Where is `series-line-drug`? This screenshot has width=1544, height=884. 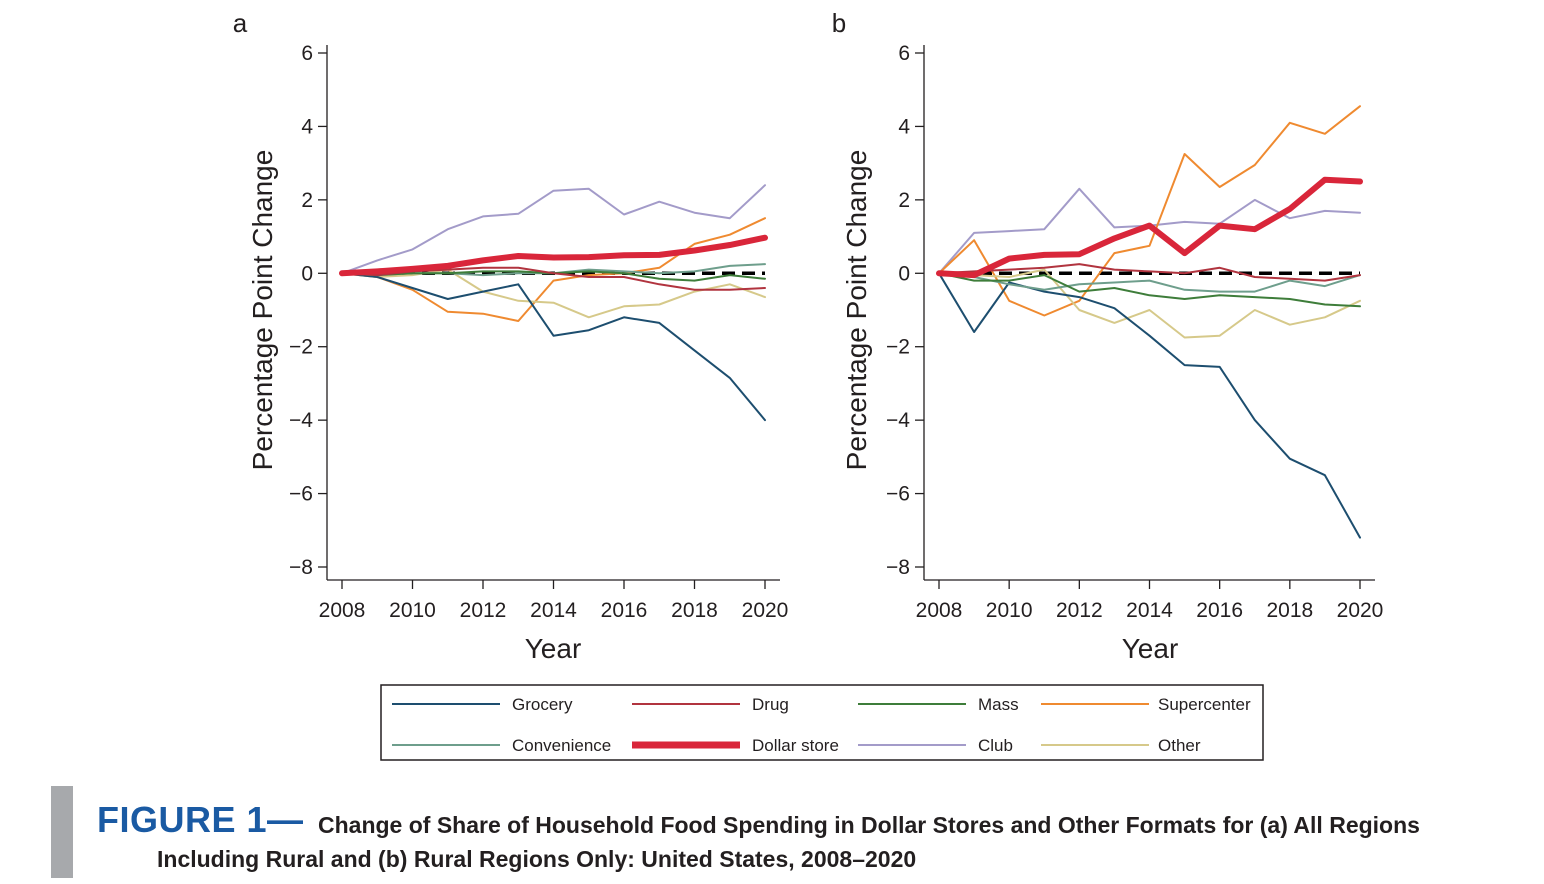
series-line-drug is located at coordinates (1149, 272).